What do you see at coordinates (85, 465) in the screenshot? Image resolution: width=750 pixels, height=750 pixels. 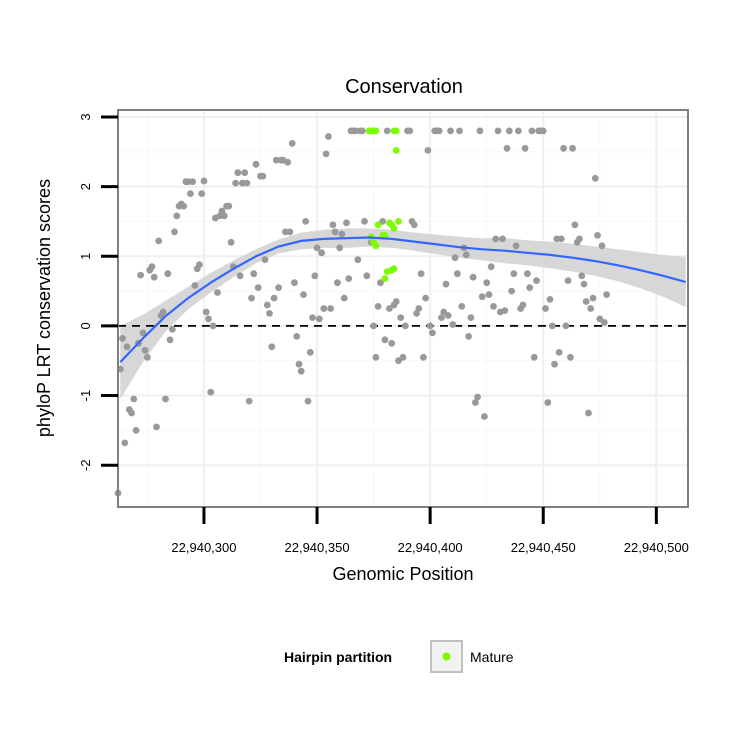 I see `y-tick-label: -2` at bounding box center [85, 465].